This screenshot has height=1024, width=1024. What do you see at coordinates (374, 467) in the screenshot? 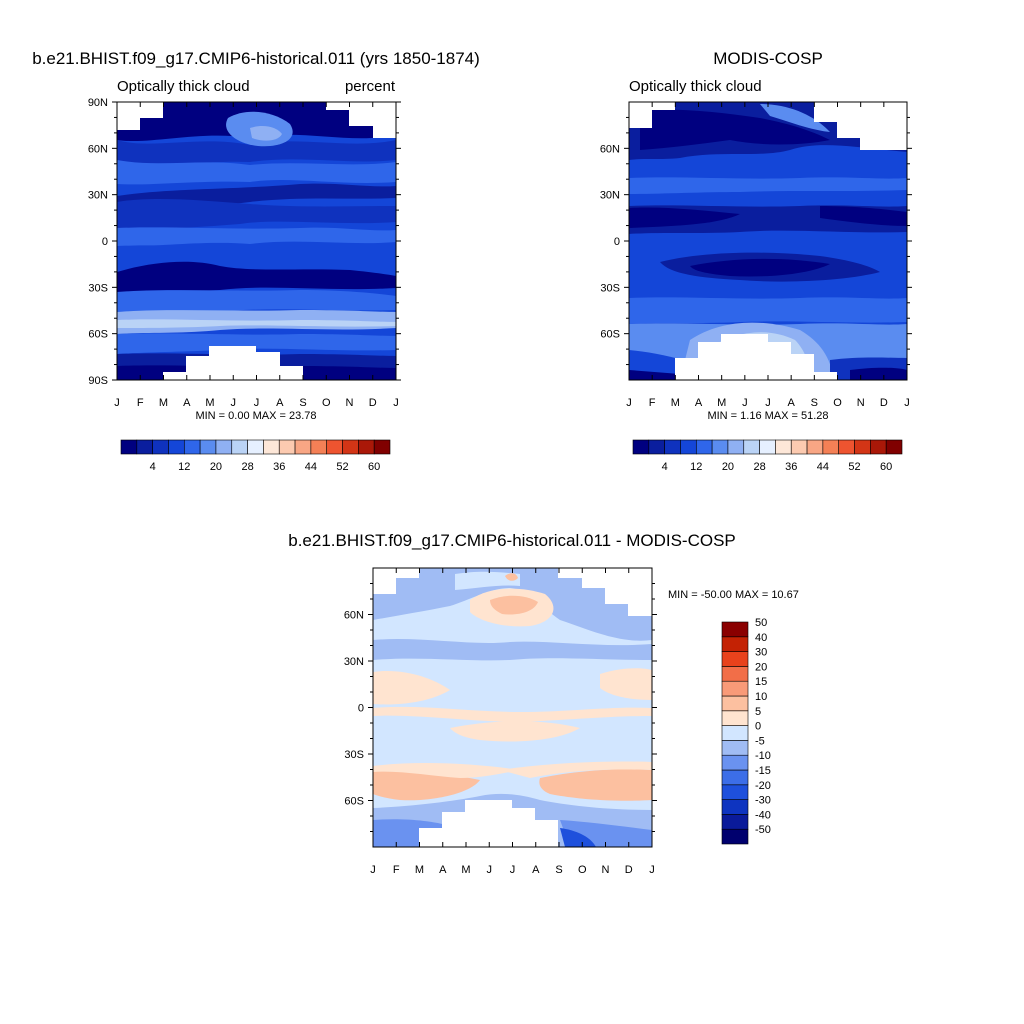
I see `colorbar-label: 60` at bounding box center [374, 467].